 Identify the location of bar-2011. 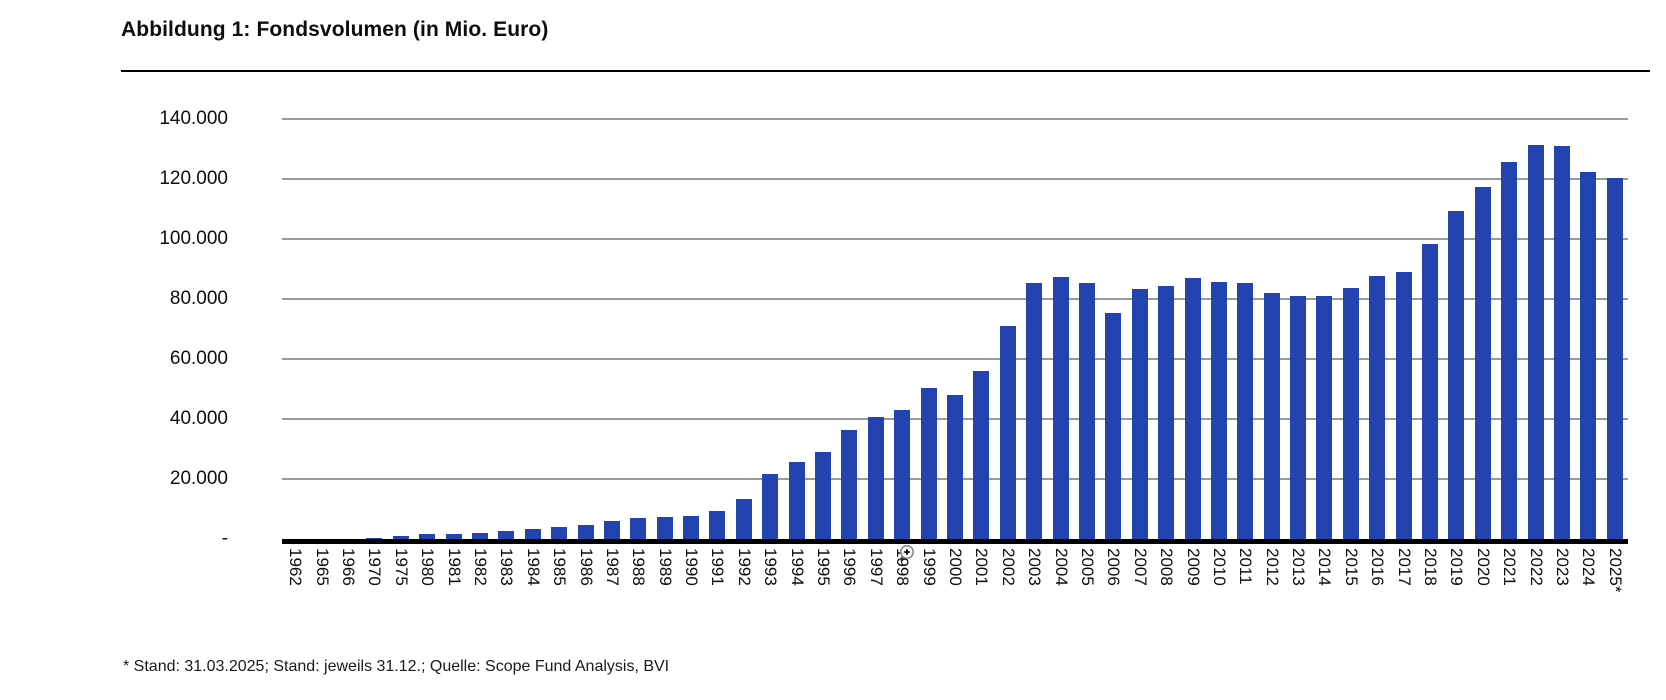
(1245, 410).